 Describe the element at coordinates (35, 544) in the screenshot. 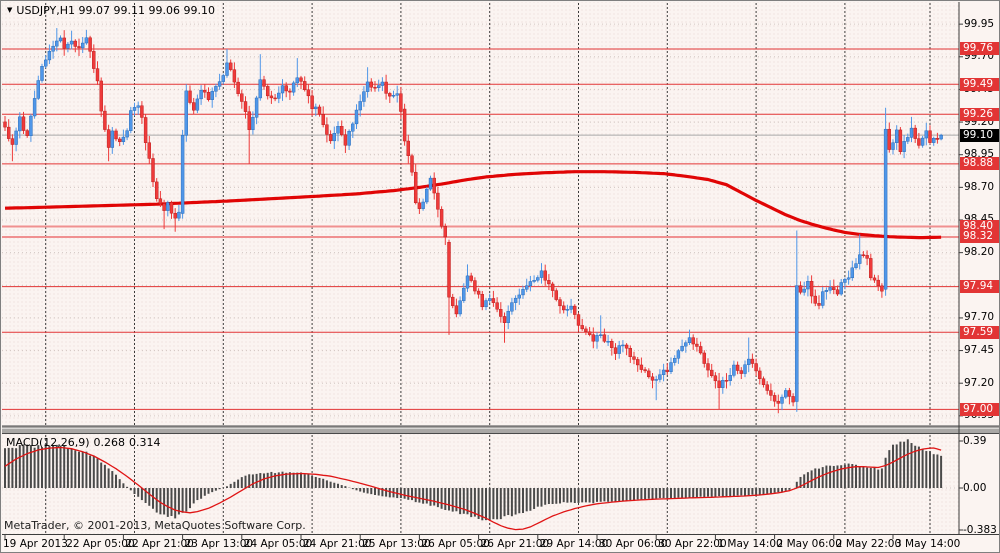

I see `time-axis-label: 19 Apr 2013` at that location.